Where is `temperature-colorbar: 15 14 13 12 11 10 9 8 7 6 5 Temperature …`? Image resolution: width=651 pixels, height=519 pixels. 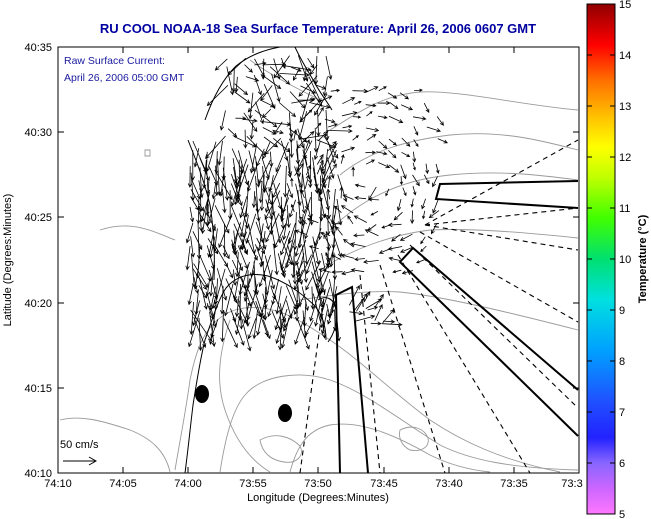
temperature-colorbar: 15 14 13 12 11 10 9 8 7 6 5 Temperature … is located at coordinates (617, 259).